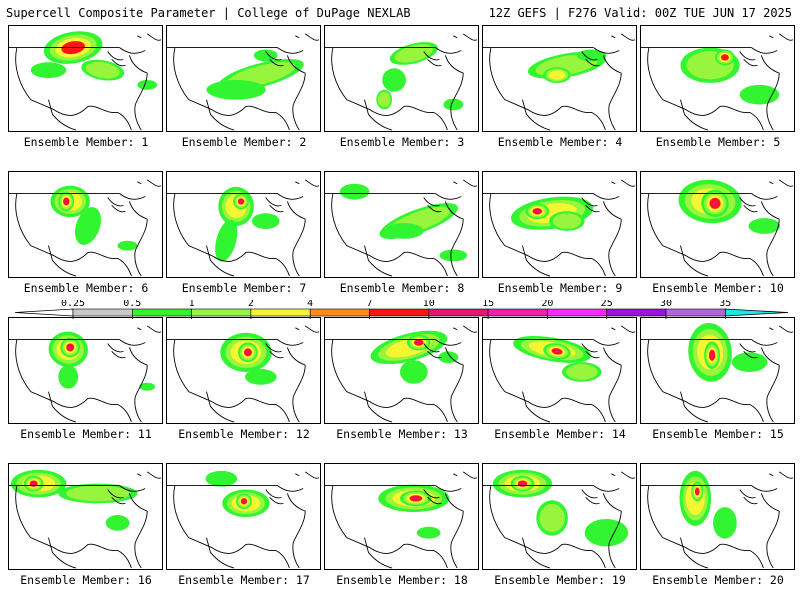 Image resolution: width=800 pixels, height=600 pixels. What do you see at coordinates (560, 580) in the screenshot?
I see `ensemble-member-label: Ensemble Member: 19` at bounding box center [560, 580].